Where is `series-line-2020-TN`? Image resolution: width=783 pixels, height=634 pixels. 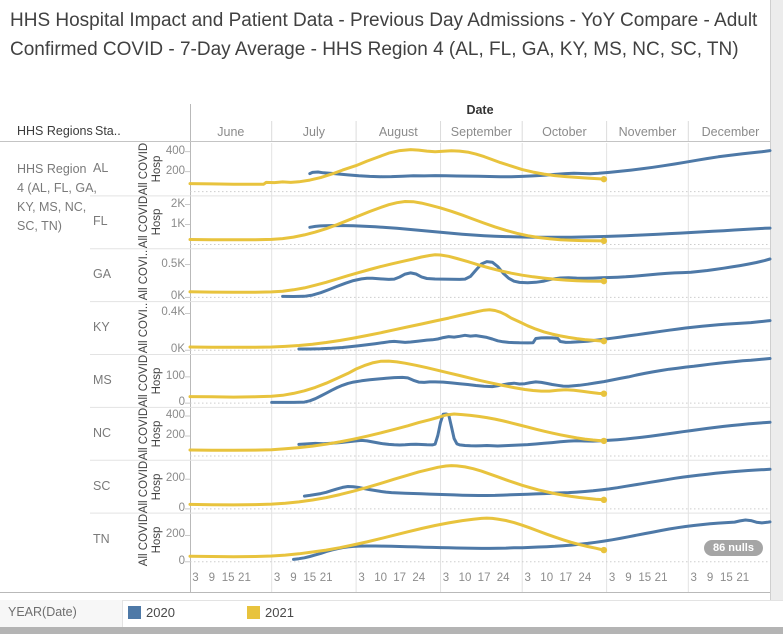 series-line-2020-TN is located at coordinates (532, 539).